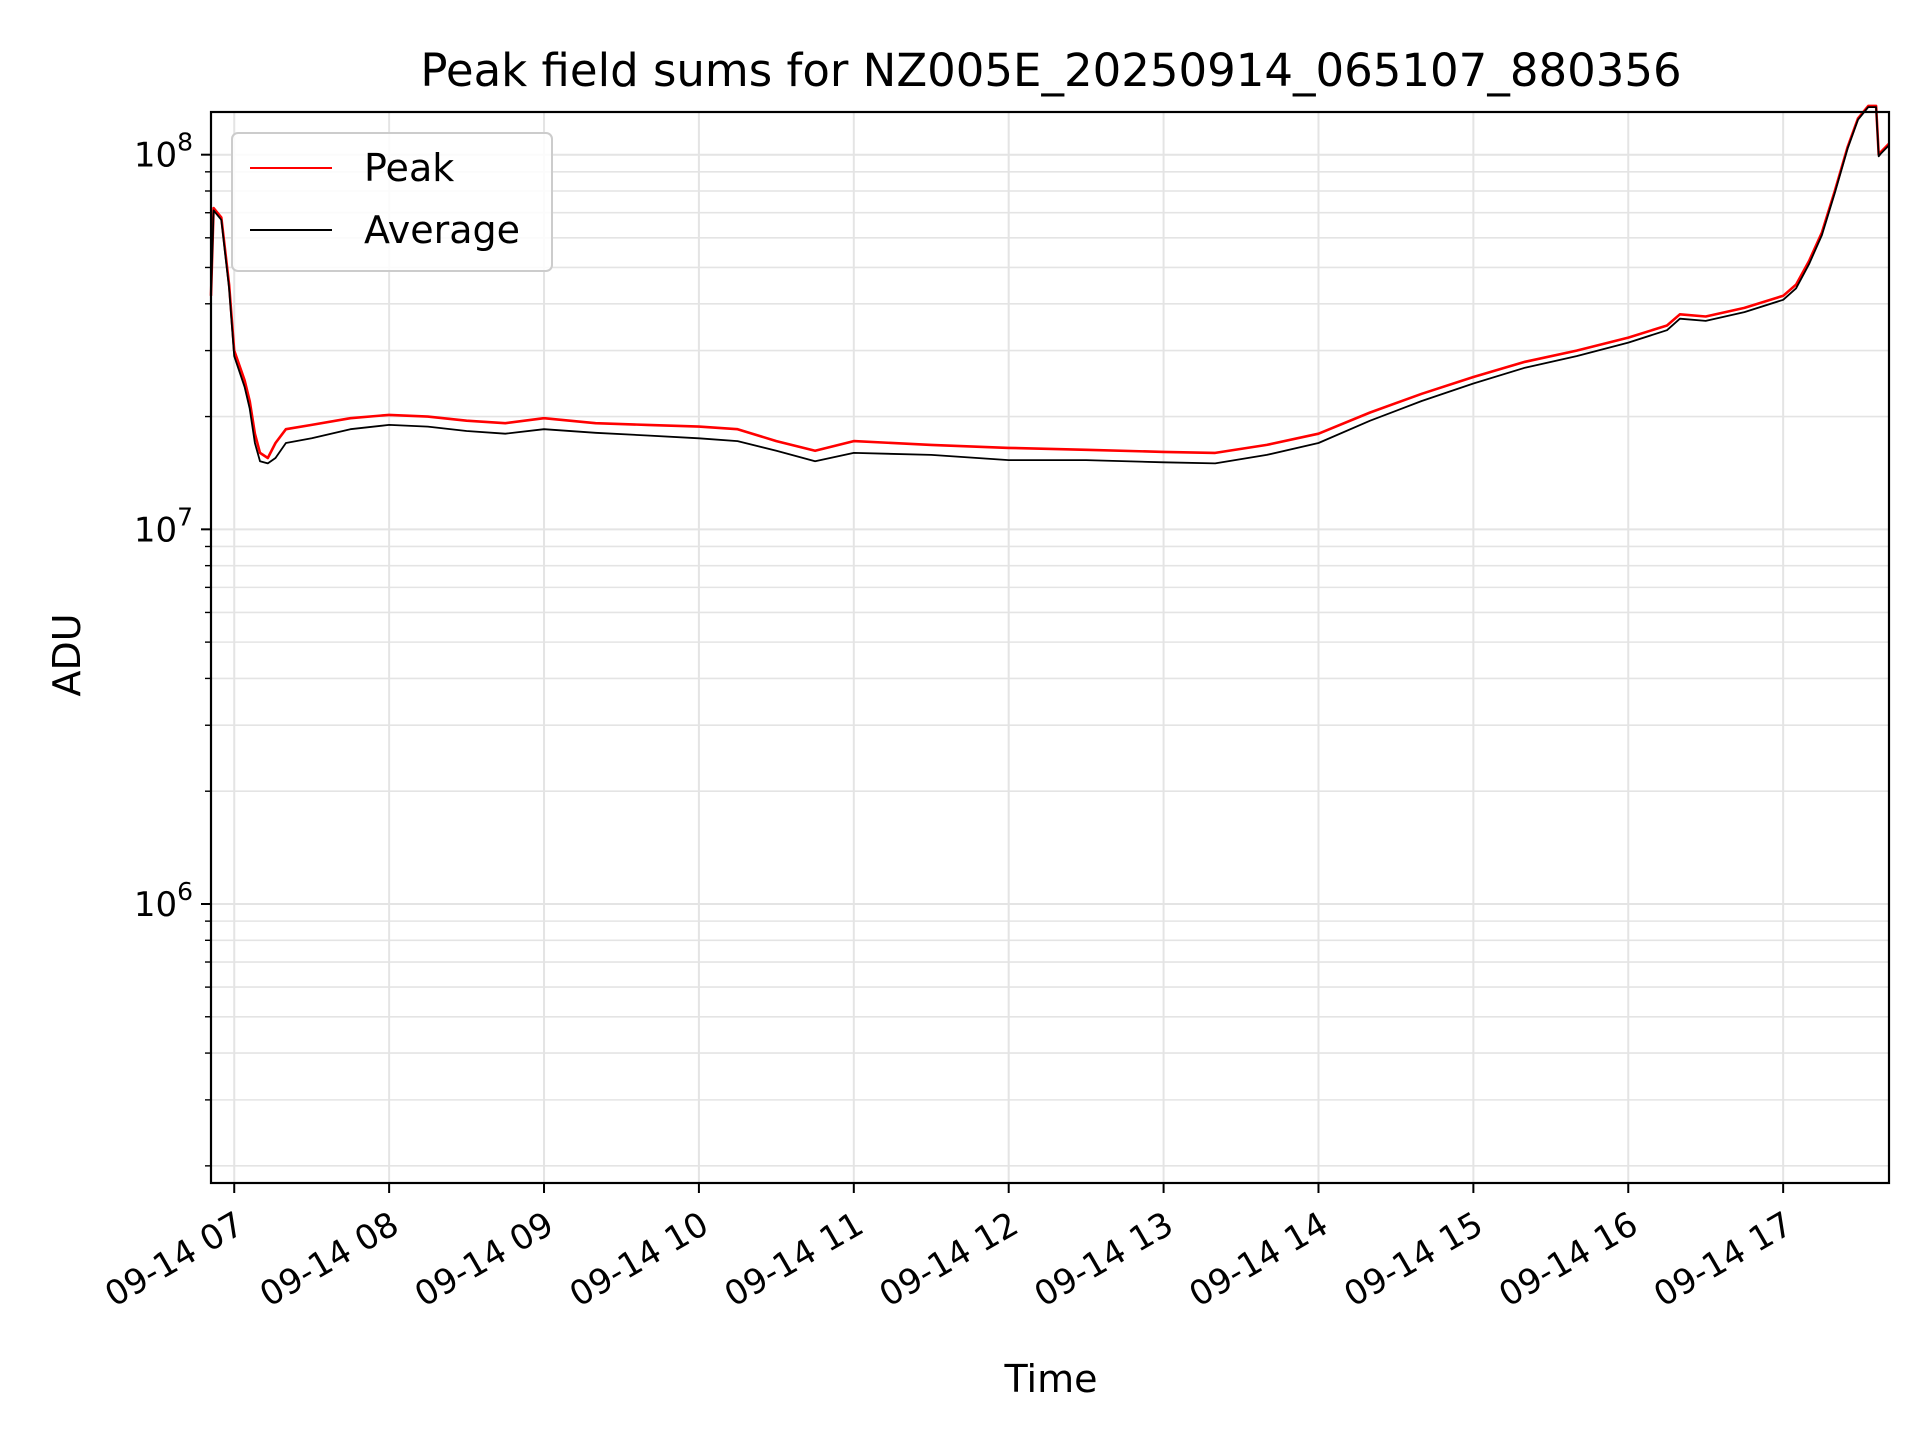 The height and width of the screenshot is (1440, 1920). What do you see at coordinates (1051, 1379) in the screenshot?
I see `x-axis-label: Time` at bounding box center [1051, 1379].